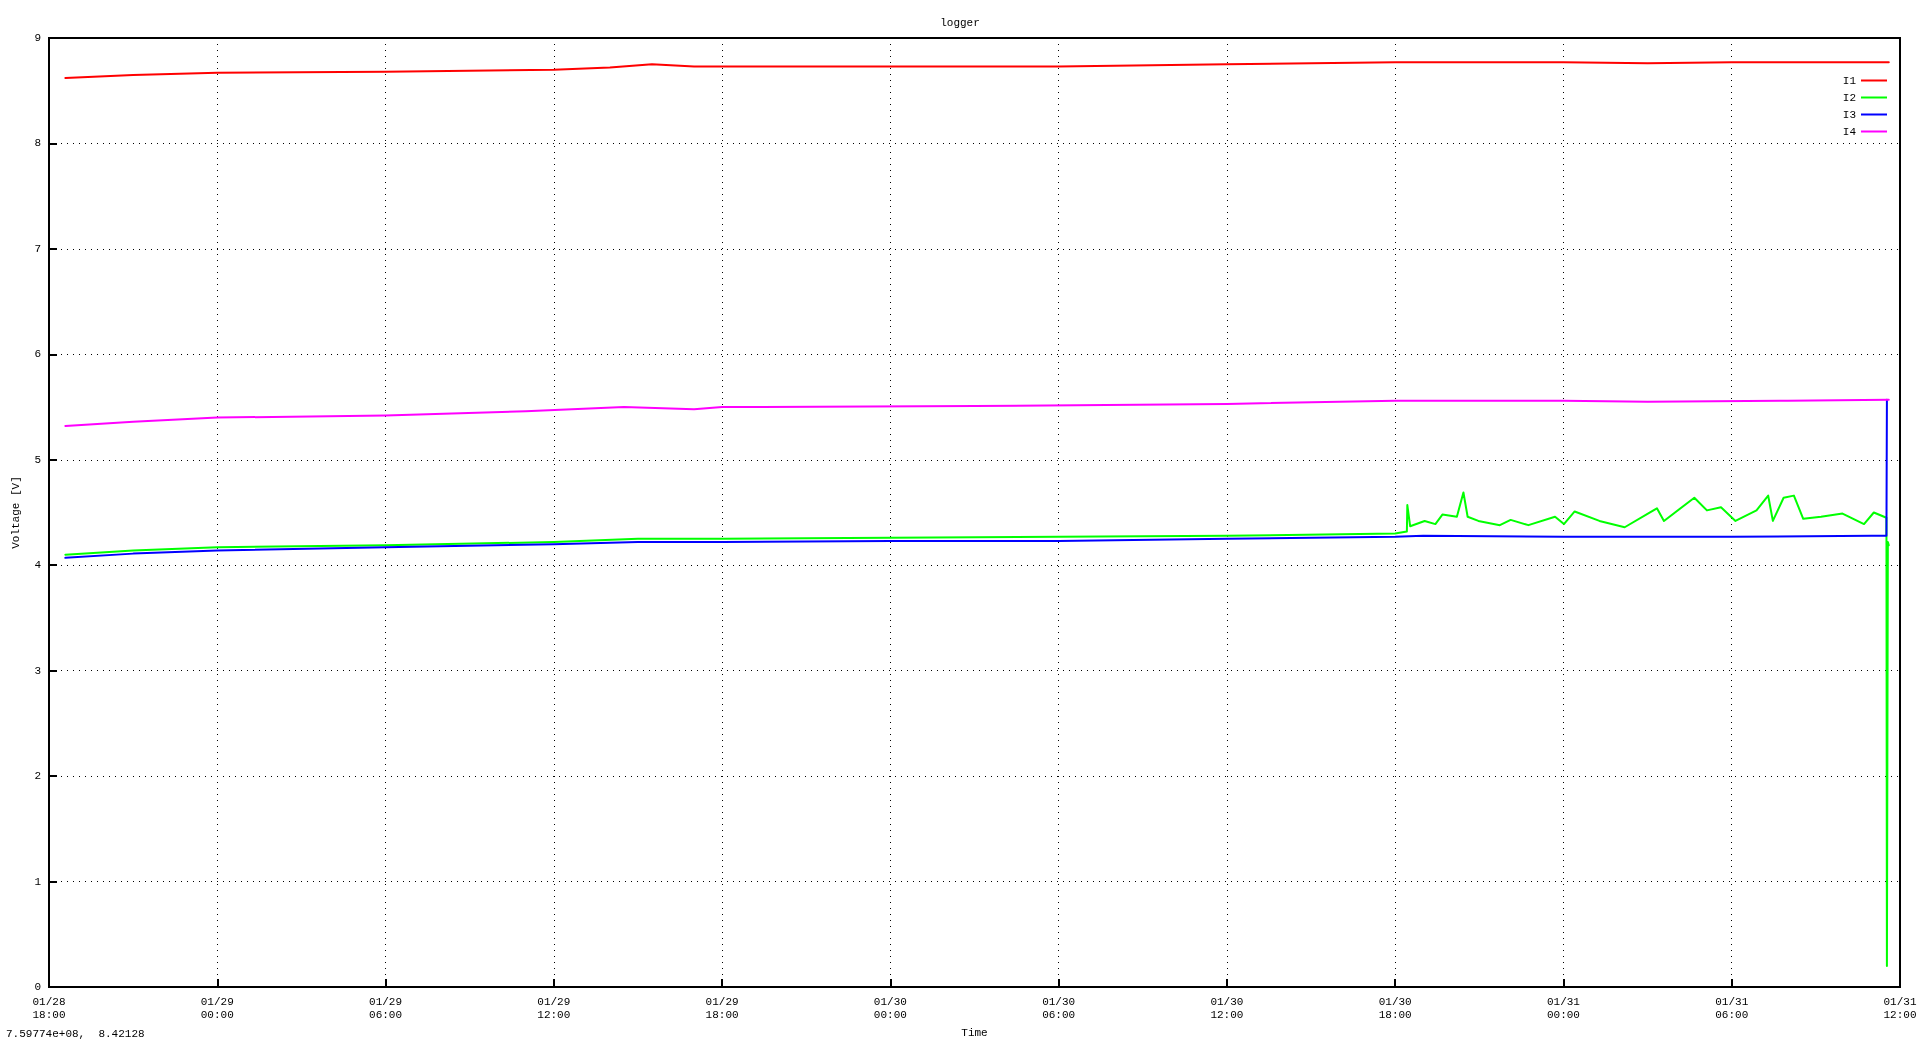  Describe the element at coordinates (49, 1008) in the screenshot. I see `x-tick-label: 01/28 18:00` at that location.